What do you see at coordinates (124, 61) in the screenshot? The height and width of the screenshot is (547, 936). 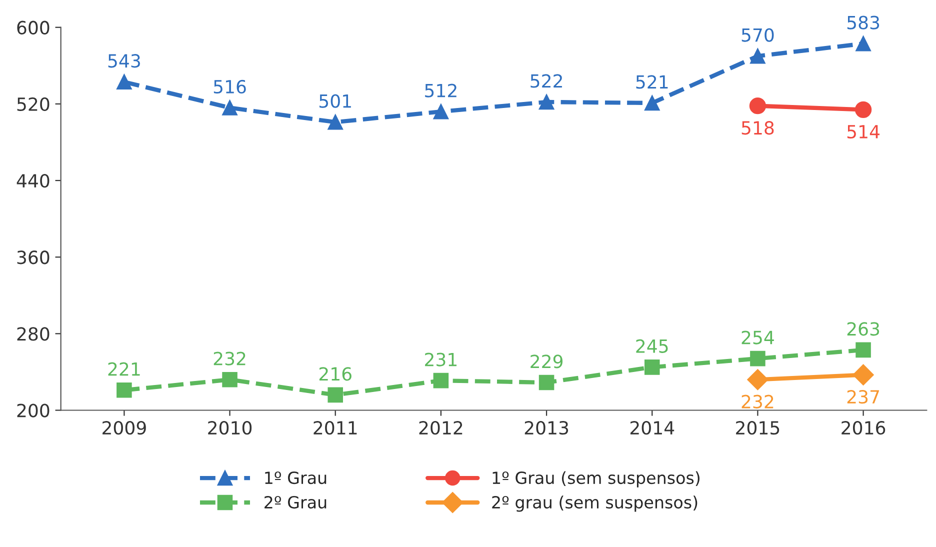 I see `data-label: 543` at bounding box center [124, 61].